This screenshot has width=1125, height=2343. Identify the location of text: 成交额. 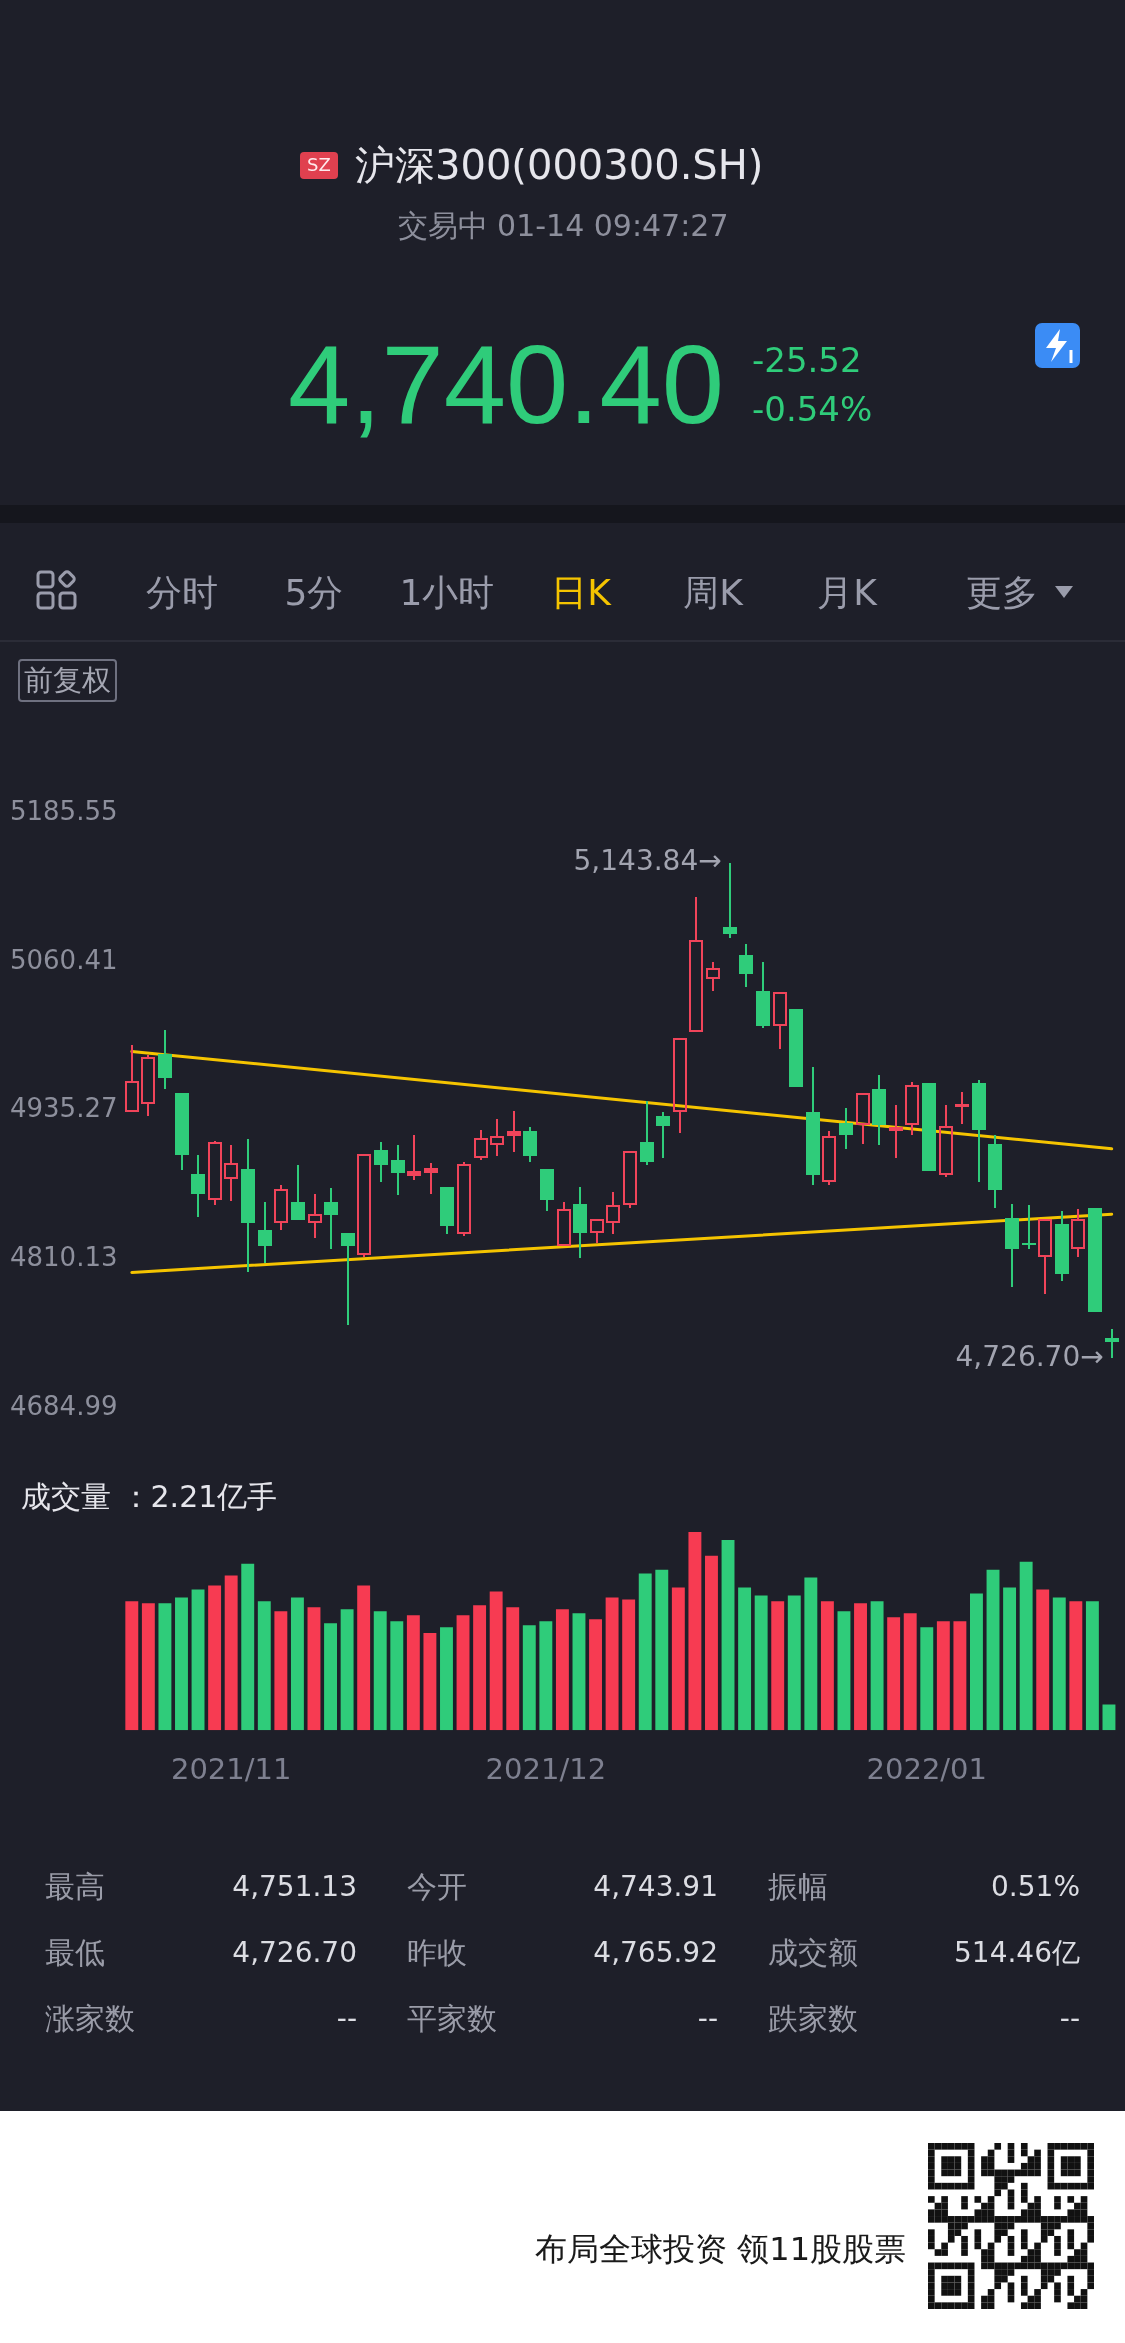
(813, 1953).